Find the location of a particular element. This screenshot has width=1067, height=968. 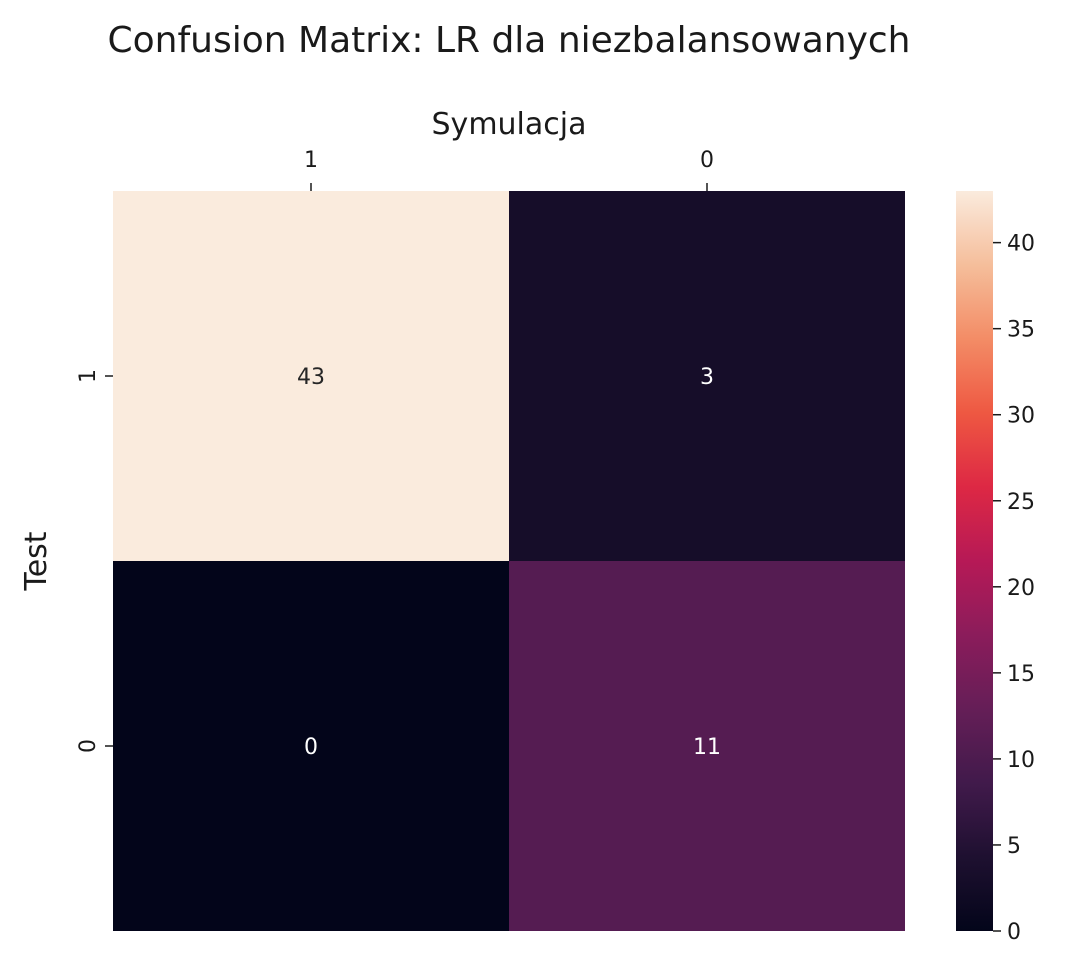

colorbar-ticks: 0 5 10 15 20 25 30 35 40 is located at coordinates (1014, 588).